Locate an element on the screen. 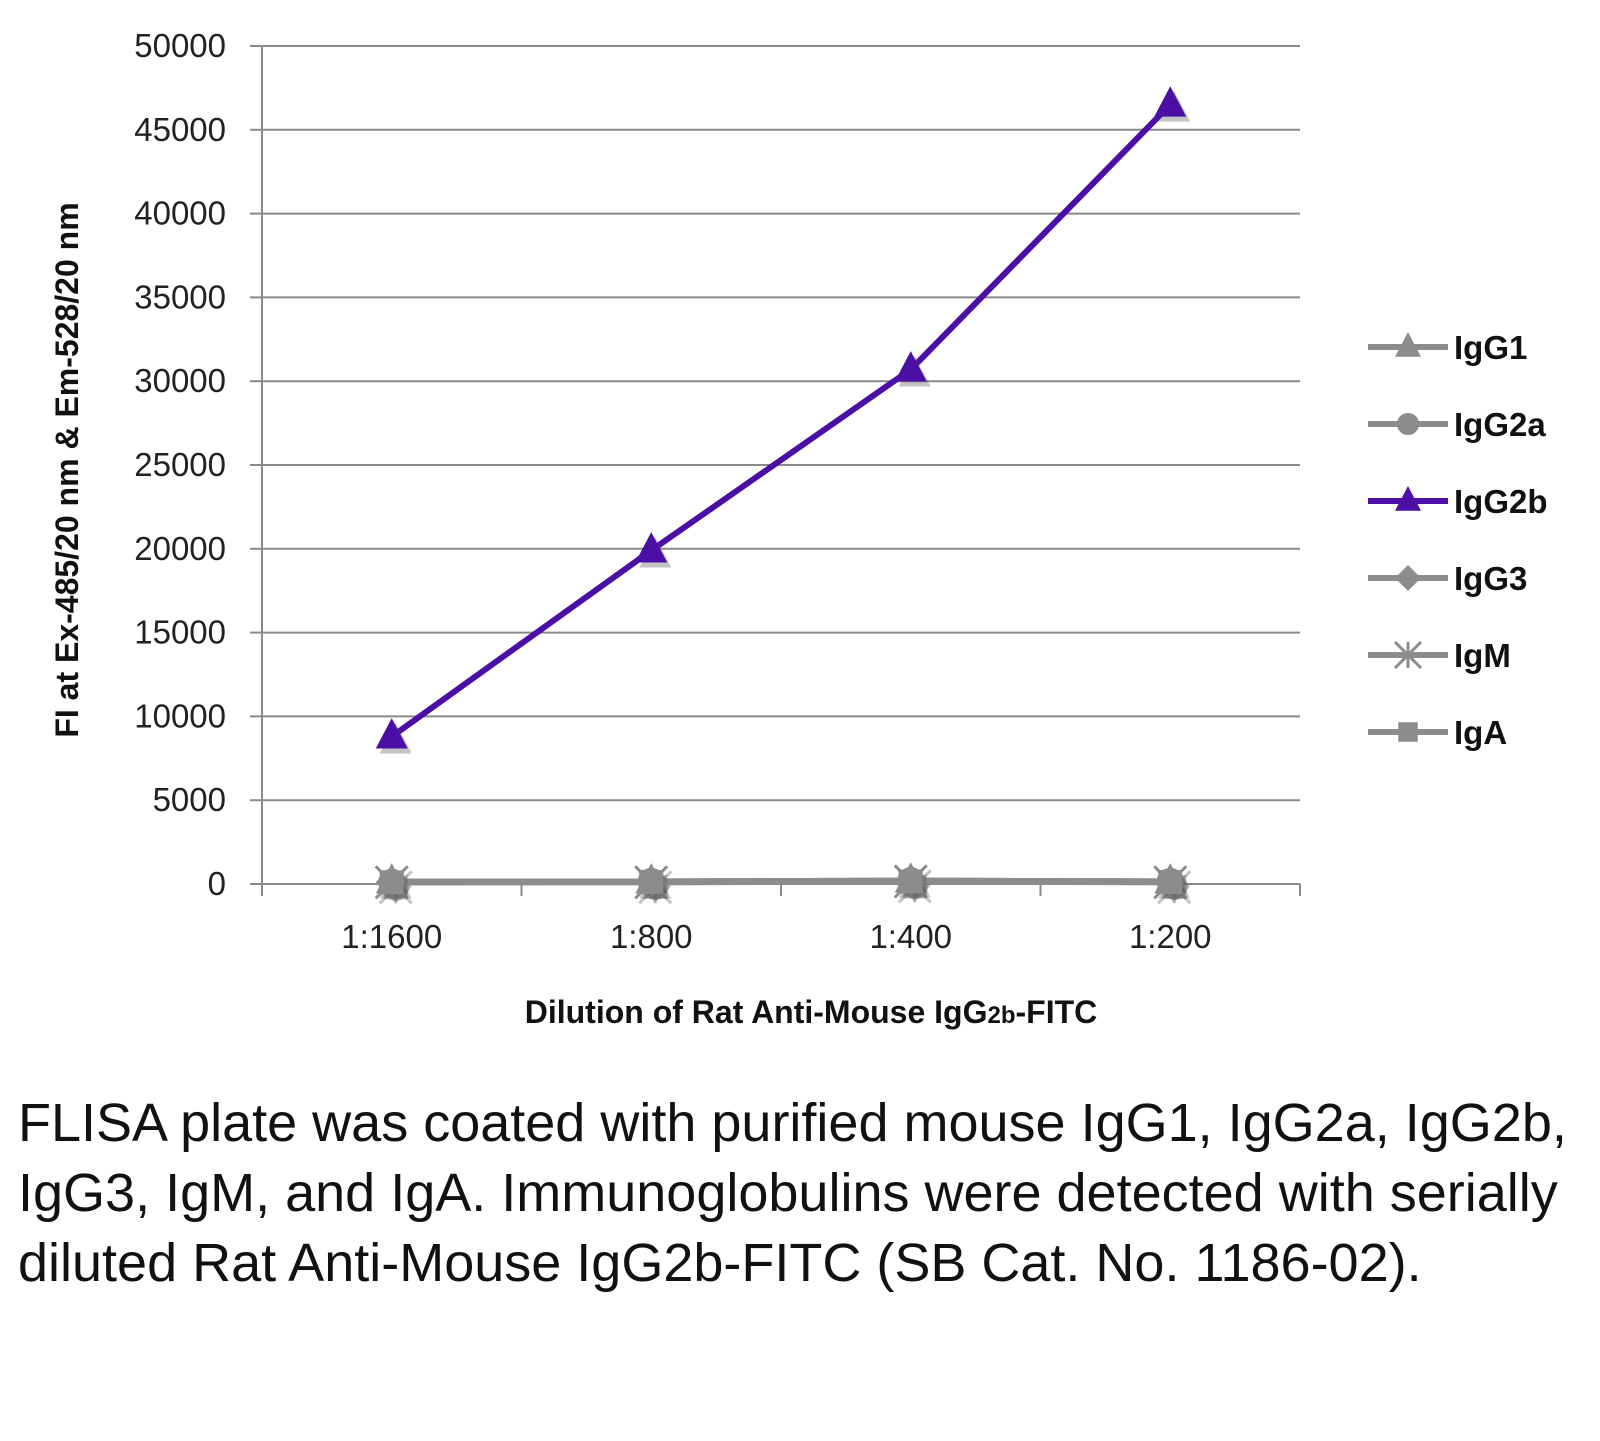  legend-item-IgG2b: IgG2b is located at coordinates (1458, 501).